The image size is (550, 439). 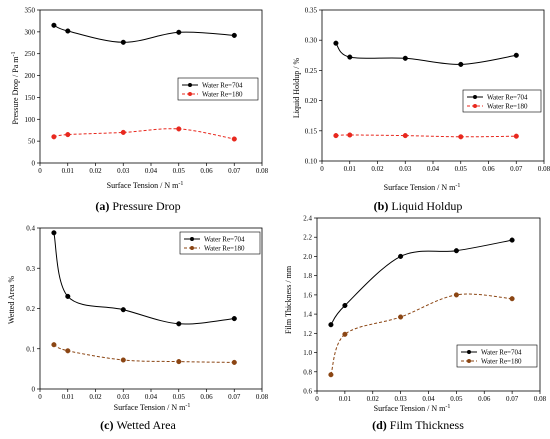 What do you see at coordinates (317, 399) in the screenshot?
I see `panel-d-x-tick-label: 0` at bounding box center [317, 399].